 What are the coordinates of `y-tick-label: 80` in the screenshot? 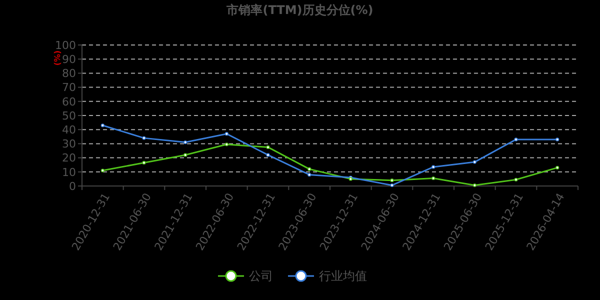 It's located at (69, 73).